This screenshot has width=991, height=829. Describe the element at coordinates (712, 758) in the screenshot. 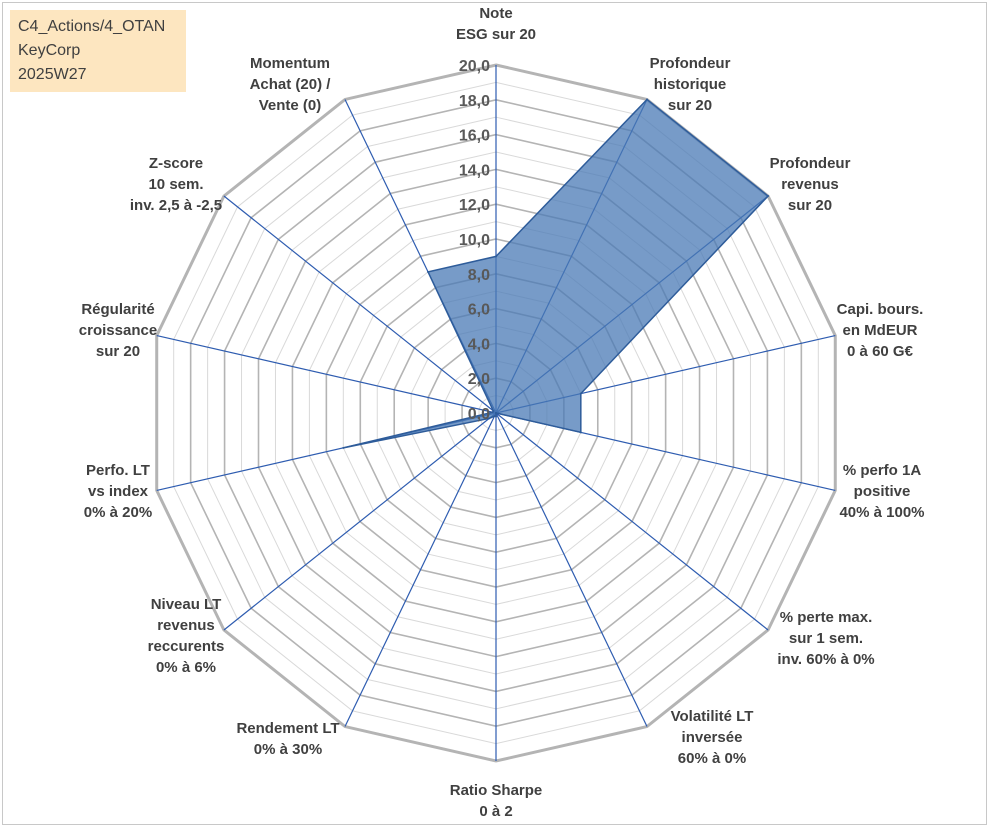

I see `axis-label-line: 60% à 0%` at that location.